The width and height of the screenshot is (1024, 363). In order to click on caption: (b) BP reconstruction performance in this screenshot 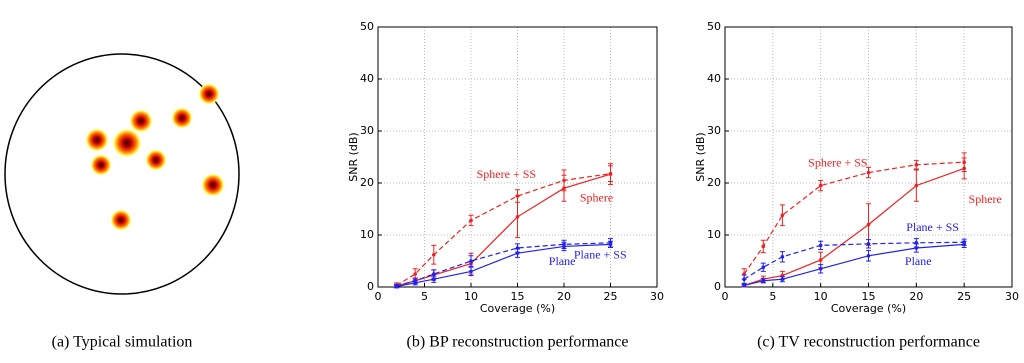, I will do `click(518, 342)`.